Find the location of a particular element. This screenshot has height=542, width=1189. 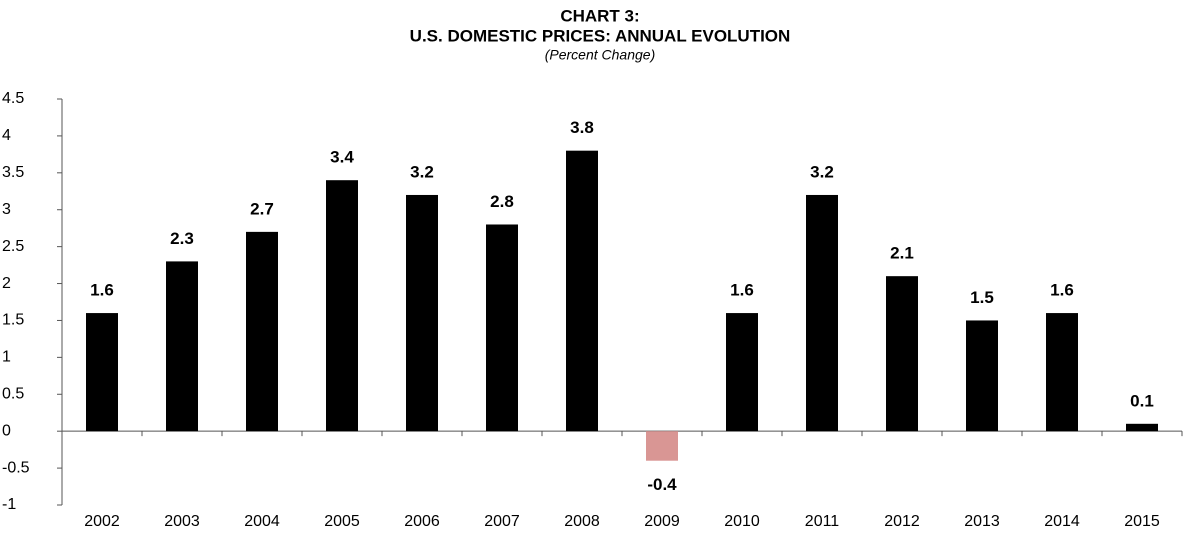

x-tick-label: 2015 is located at coordinates (1142, 521).